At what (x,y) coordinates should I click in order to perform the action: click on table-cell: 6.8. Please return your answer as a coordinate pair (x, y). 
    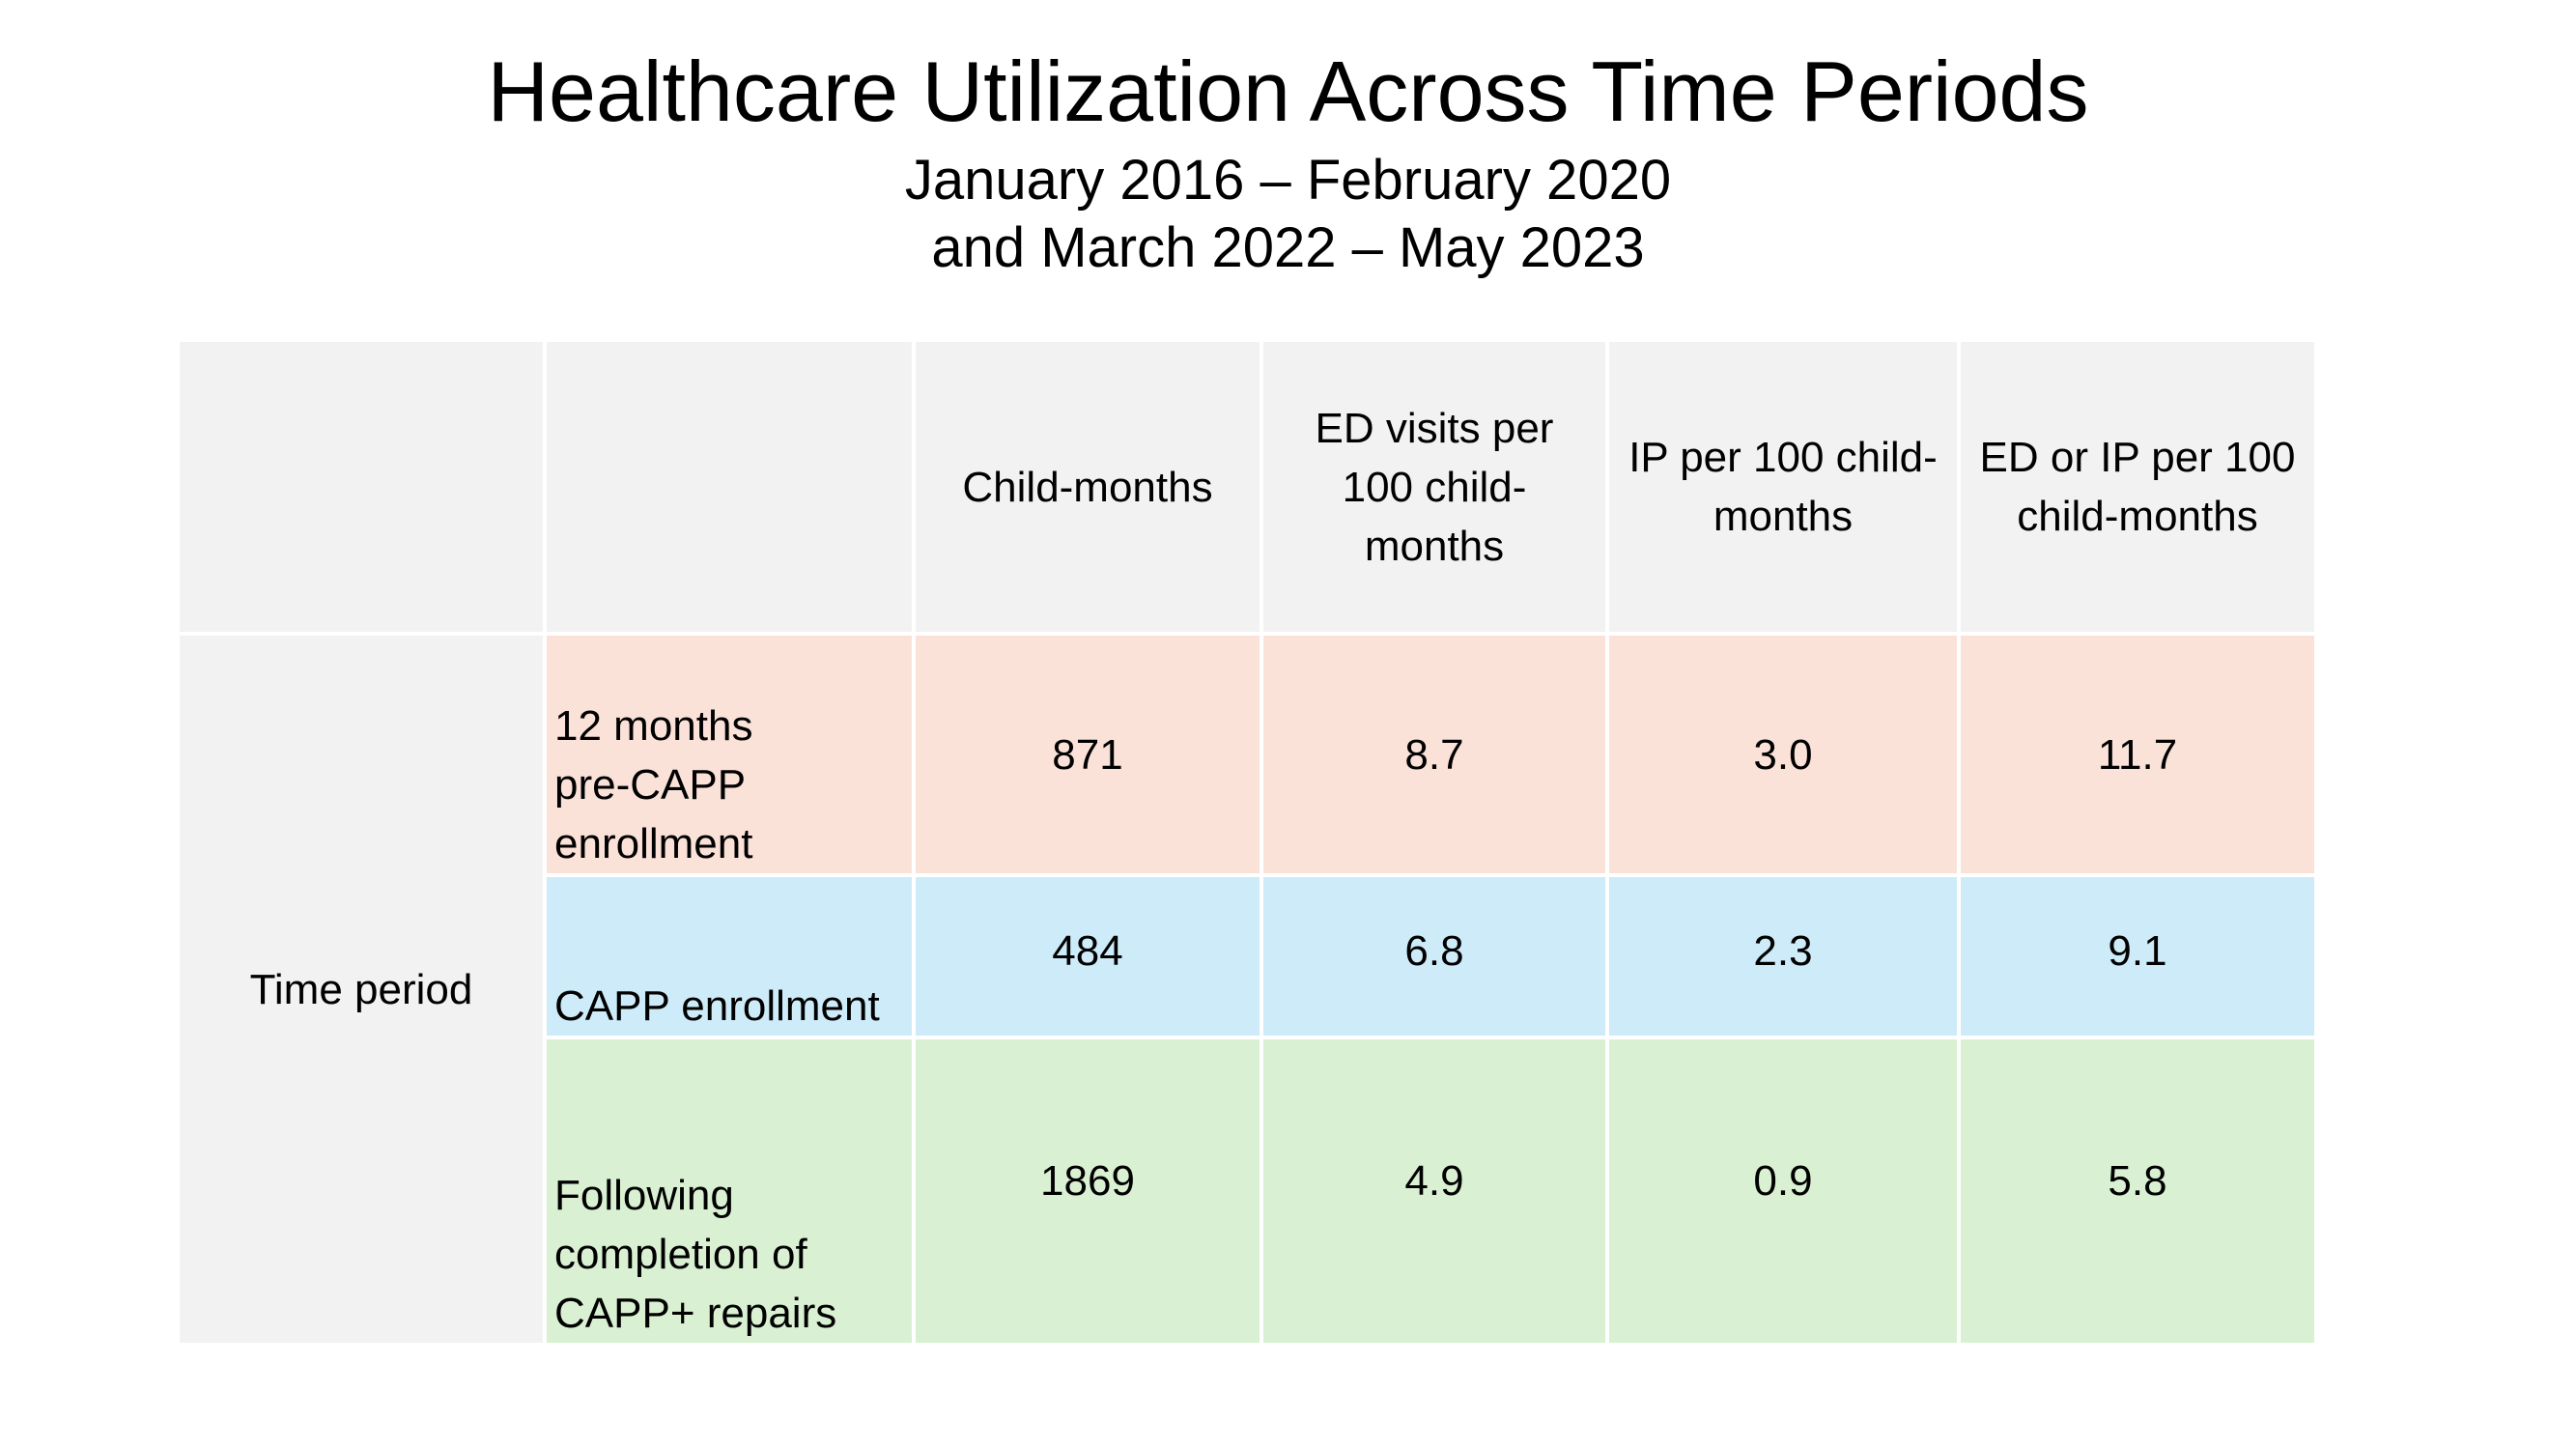
    Looking at the image, I should click on (1434, 956).